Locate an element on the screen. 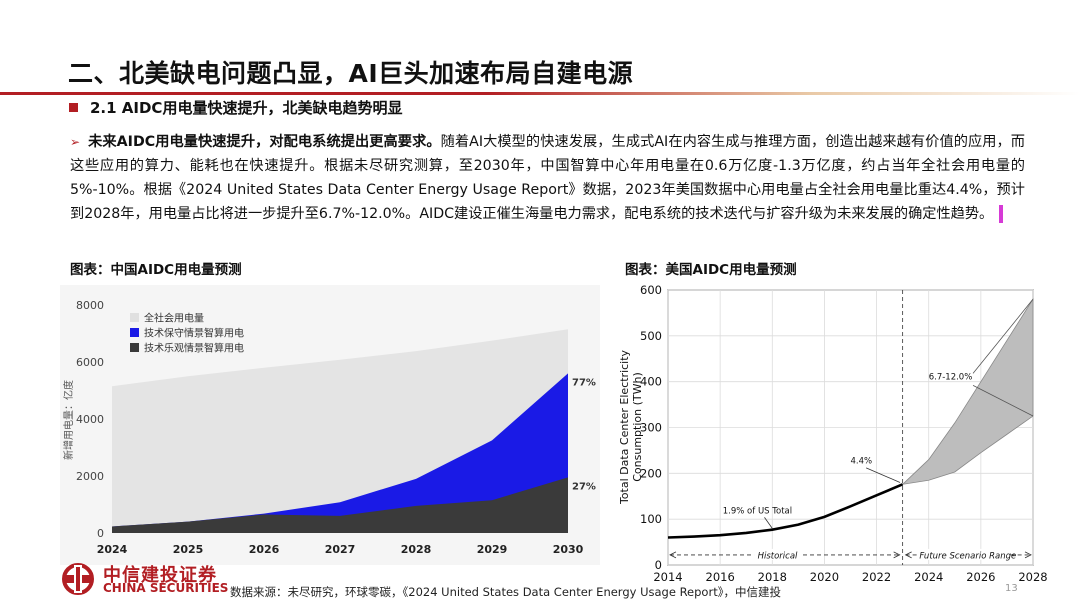  x-tick-label: 2014 is located at coordinates (667, 576).